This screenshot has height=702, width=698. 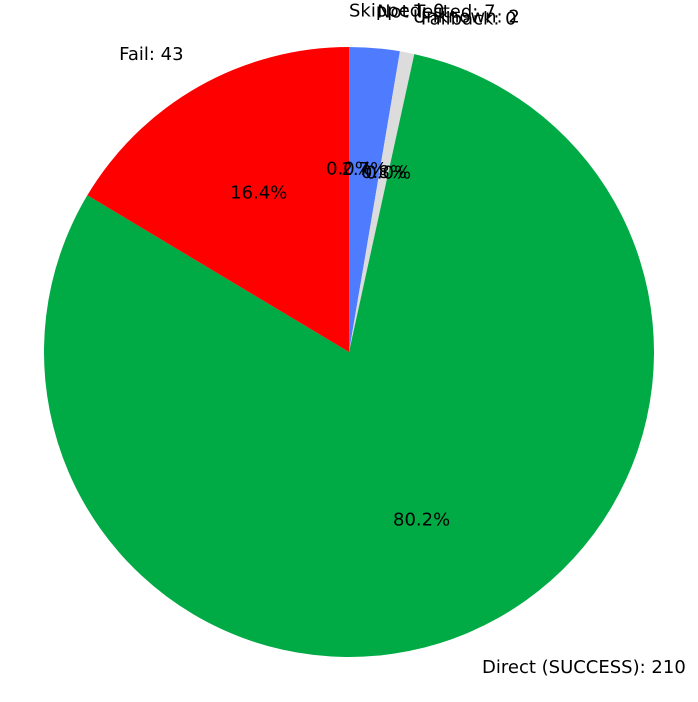 What do you see at coordinates (384, 172) in the screenshot?
I see `slice-percent-unknown: 0.8%` at bounding box center [384, 172].